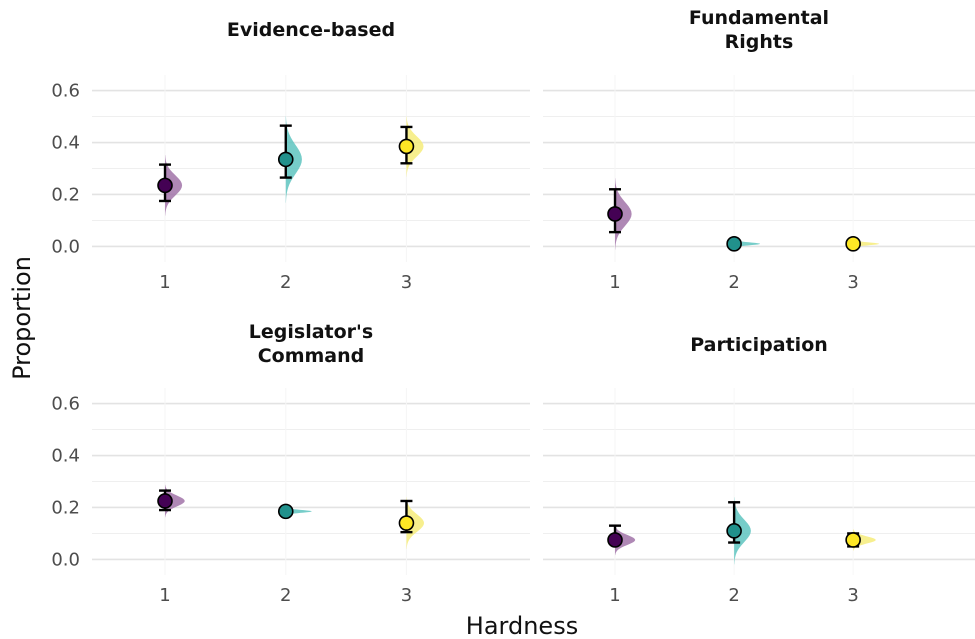 The image size is (975, 639). I want to click on y-axis-title: Proportion, so click(22, 318).